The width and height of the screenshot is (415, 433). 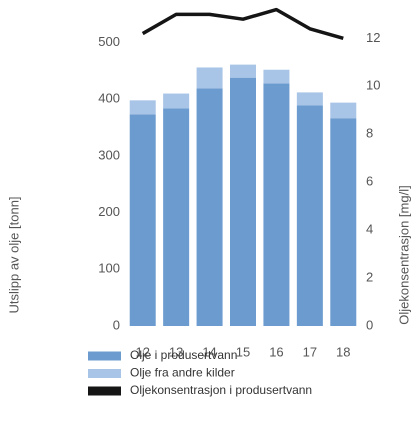 What do you see at coordinates (373, 85) in the screenshot?
I see `y2-tick-label: 10` at bounding box center [373, 85].